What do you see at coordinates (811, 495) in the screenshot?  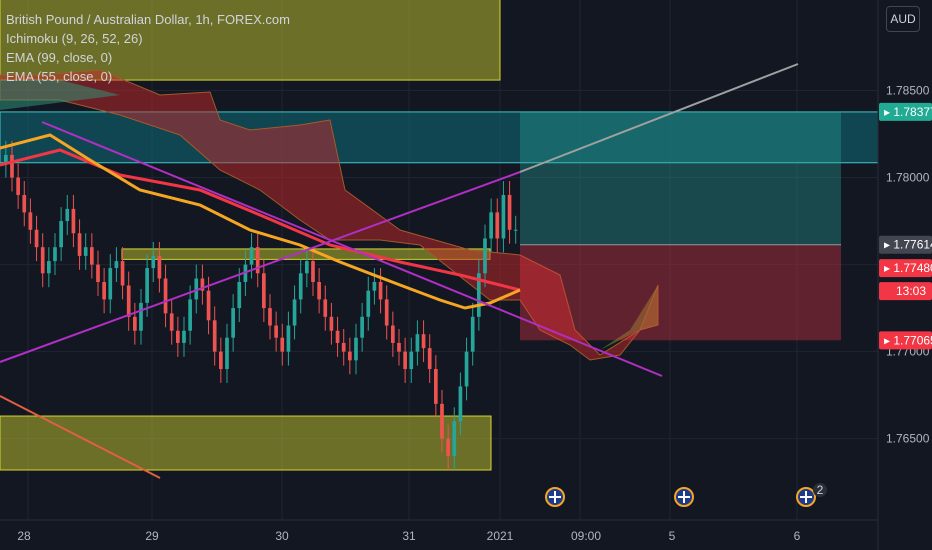 I see `event-marker: 2` at bounding box center [811, 495].